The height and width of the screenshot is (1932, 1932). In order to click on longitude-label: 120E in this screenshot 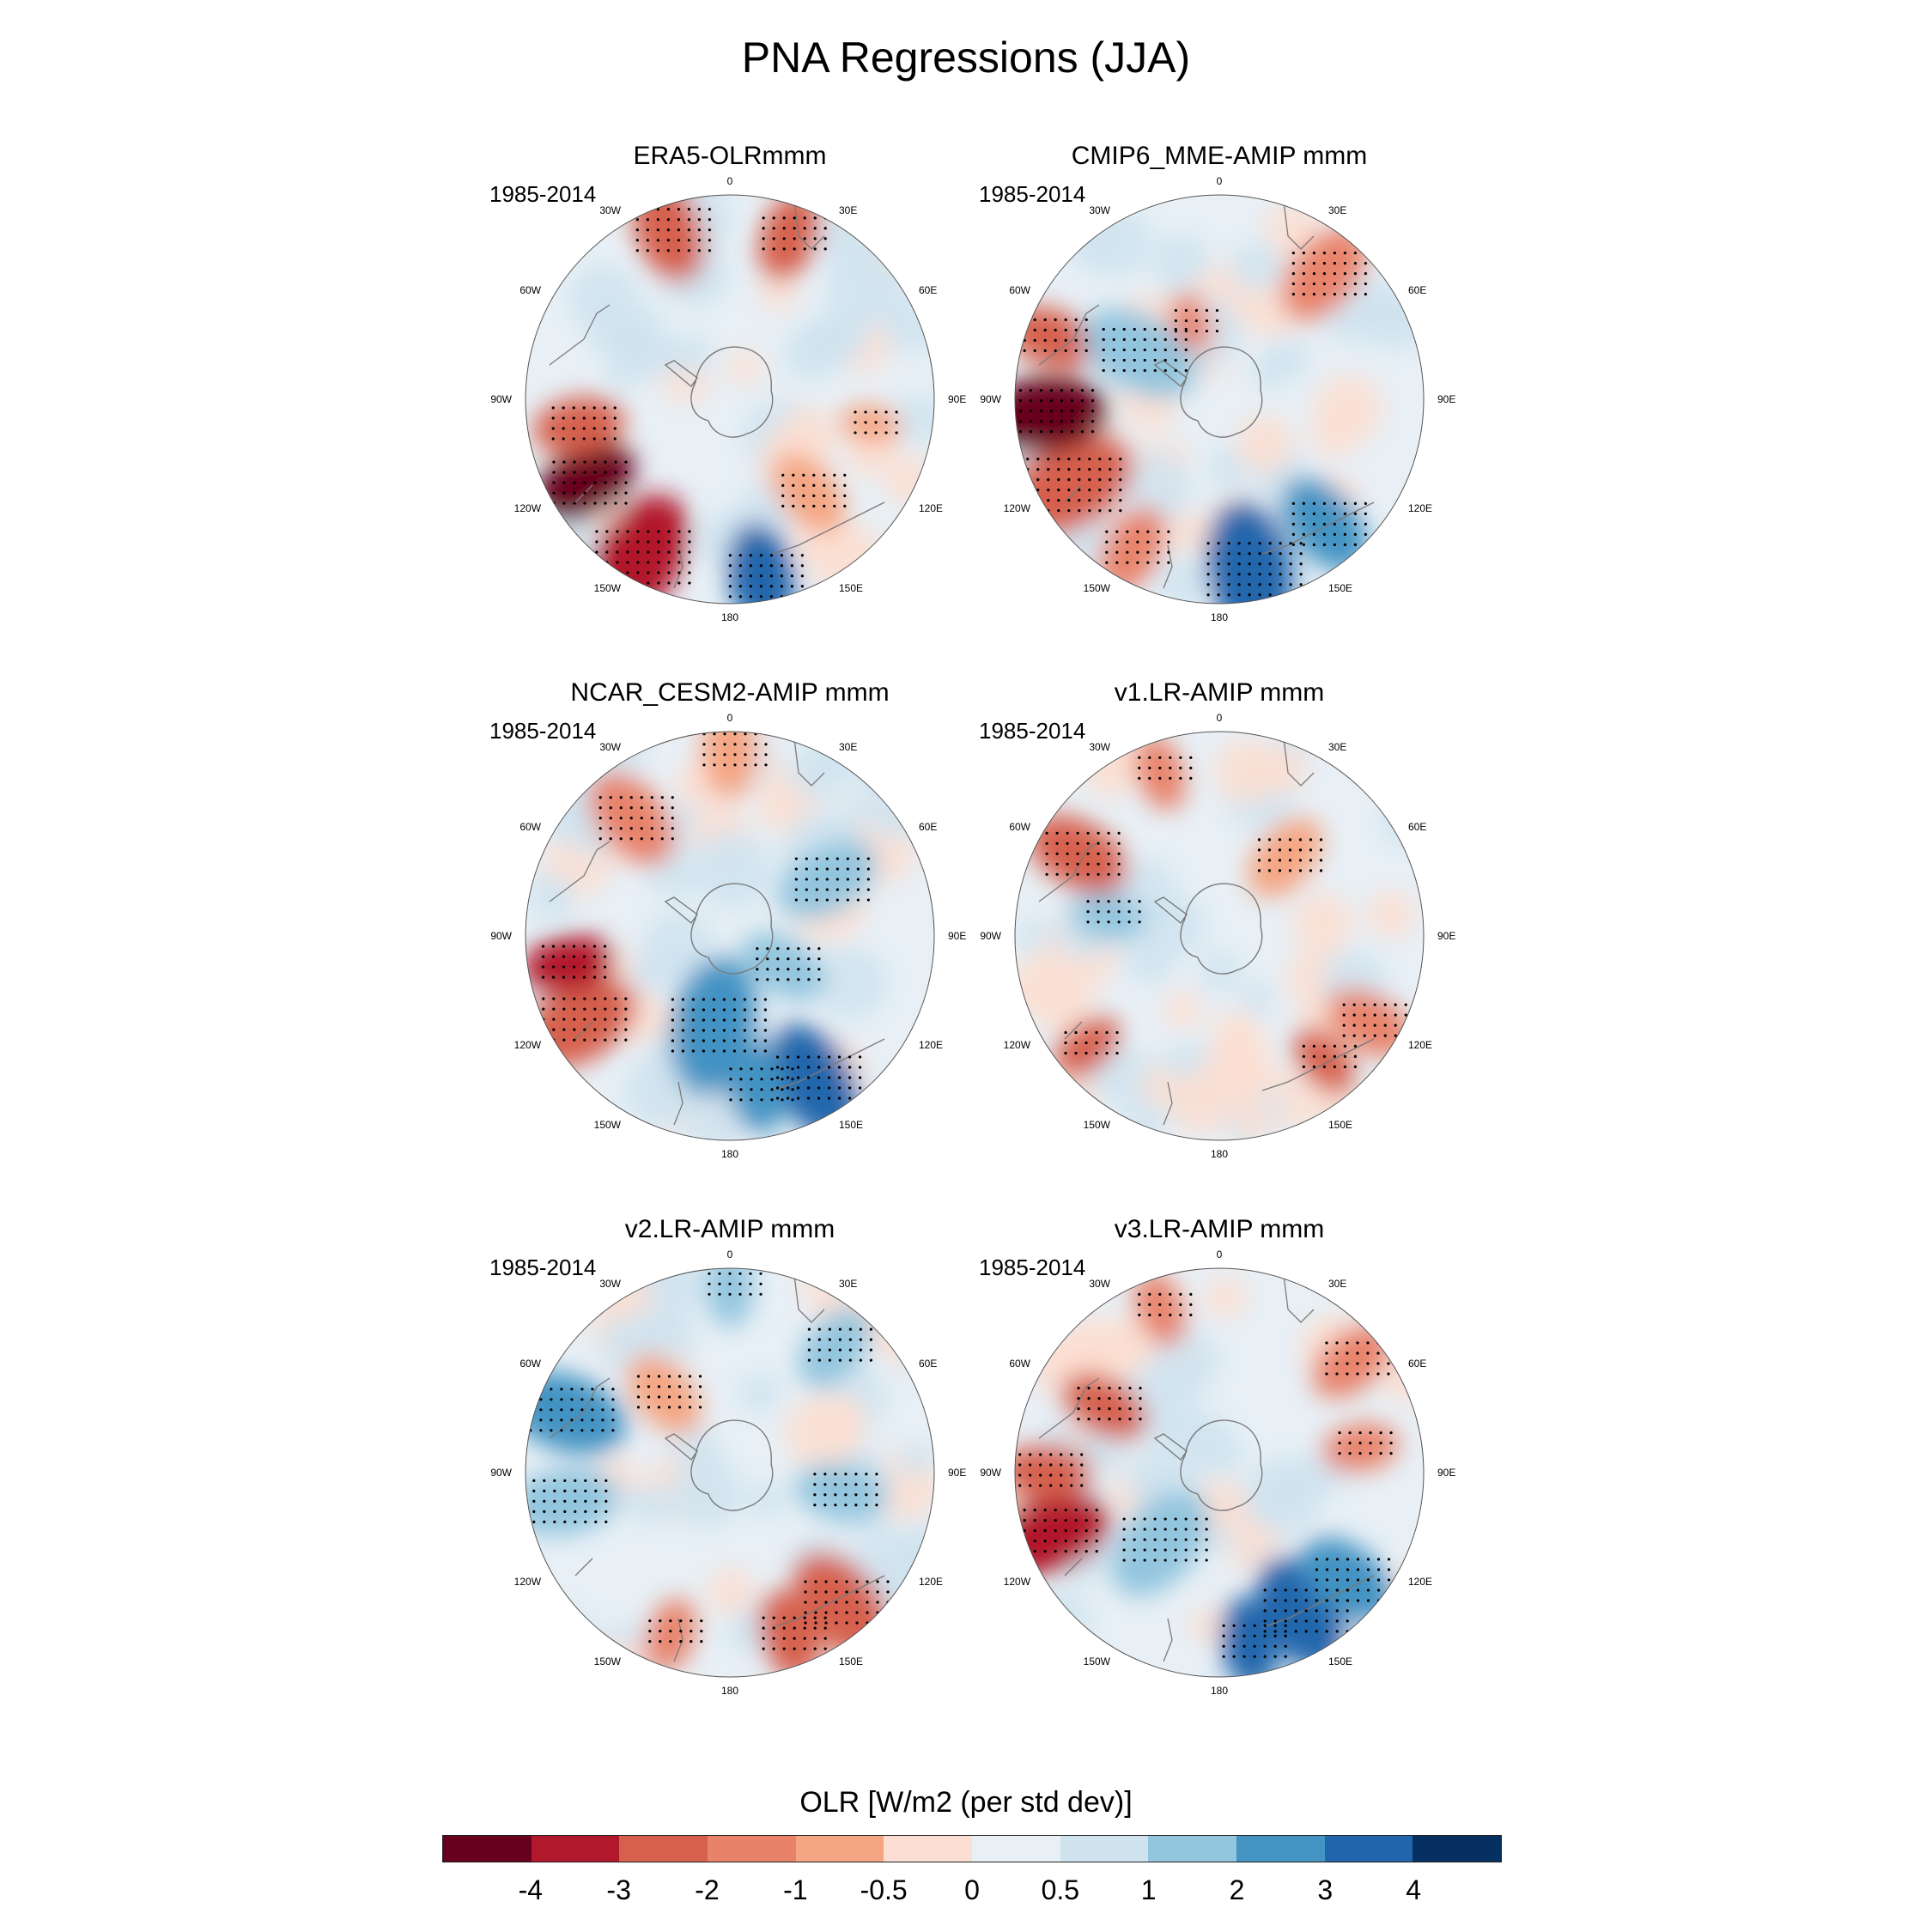, I will do `click(1420, 1045)`.